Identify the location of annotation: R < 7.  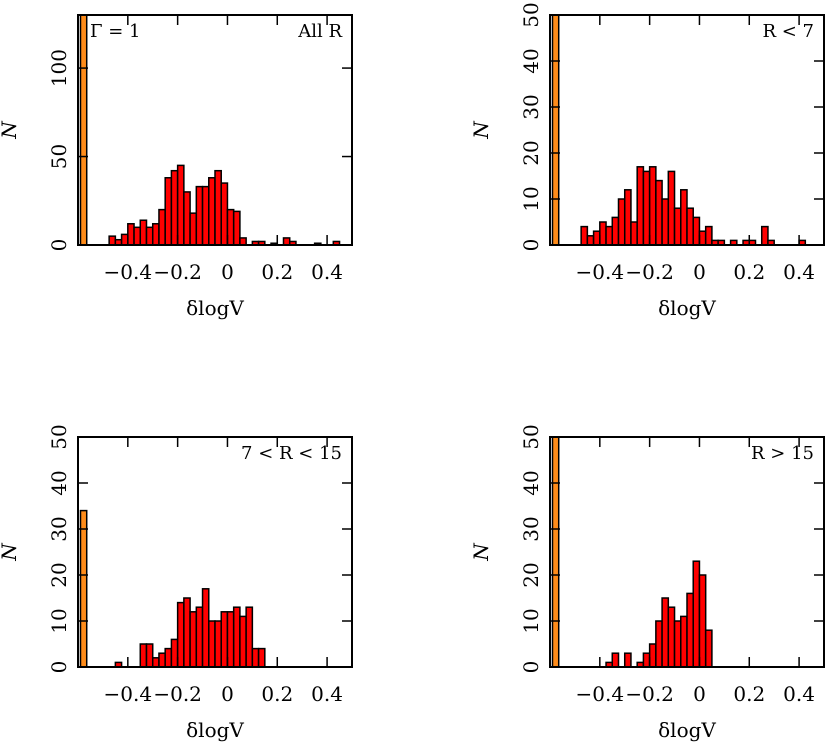
(788, 31).